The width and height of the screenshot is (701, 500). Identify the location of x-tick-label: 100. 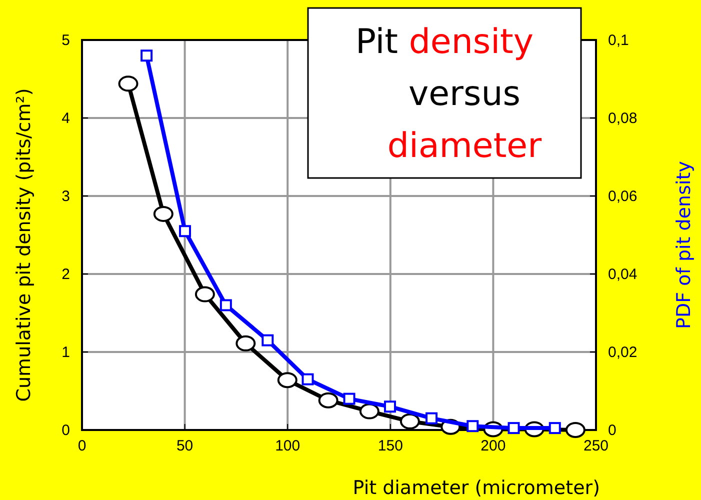
(287, 446).